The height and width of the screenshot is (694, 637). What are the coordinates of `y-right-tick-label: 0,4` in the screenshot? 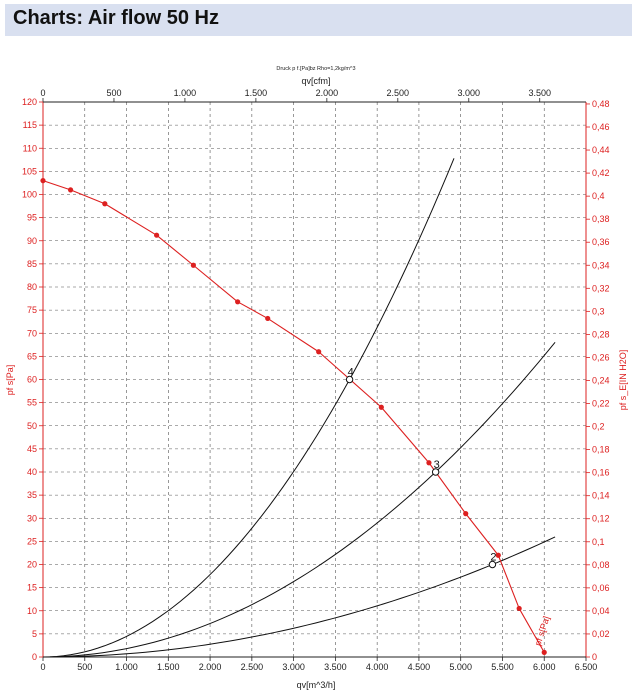 It's located at (598, 196).